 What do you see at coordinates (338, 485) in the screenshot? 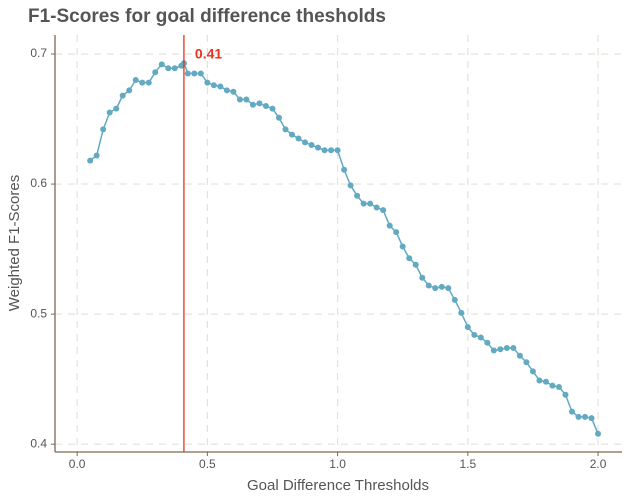
I see `x-axis-title: Goal Difference Thresholds` at bounding box center [338, 485].